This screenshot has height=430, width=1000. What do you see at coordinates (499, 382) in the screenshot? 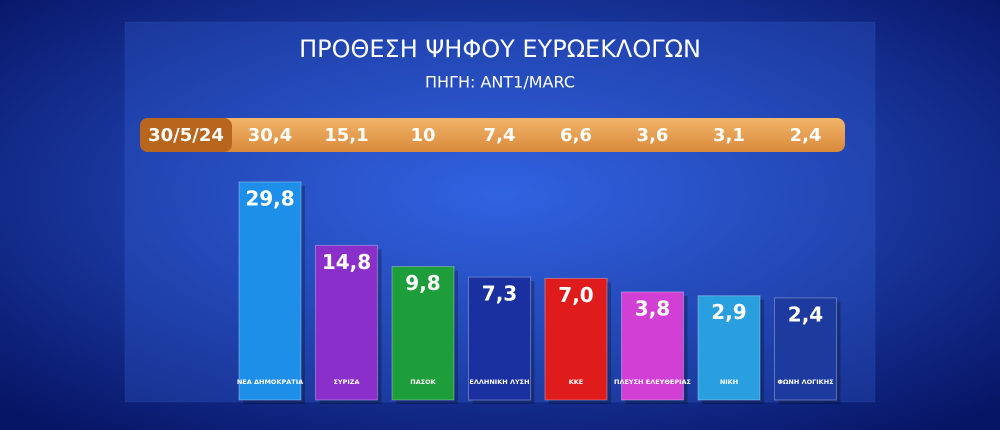
I see `party-name: ΕΛΛΗΝΙΚΗ ΛΥΣΗ` at bounding box center [499, 382].